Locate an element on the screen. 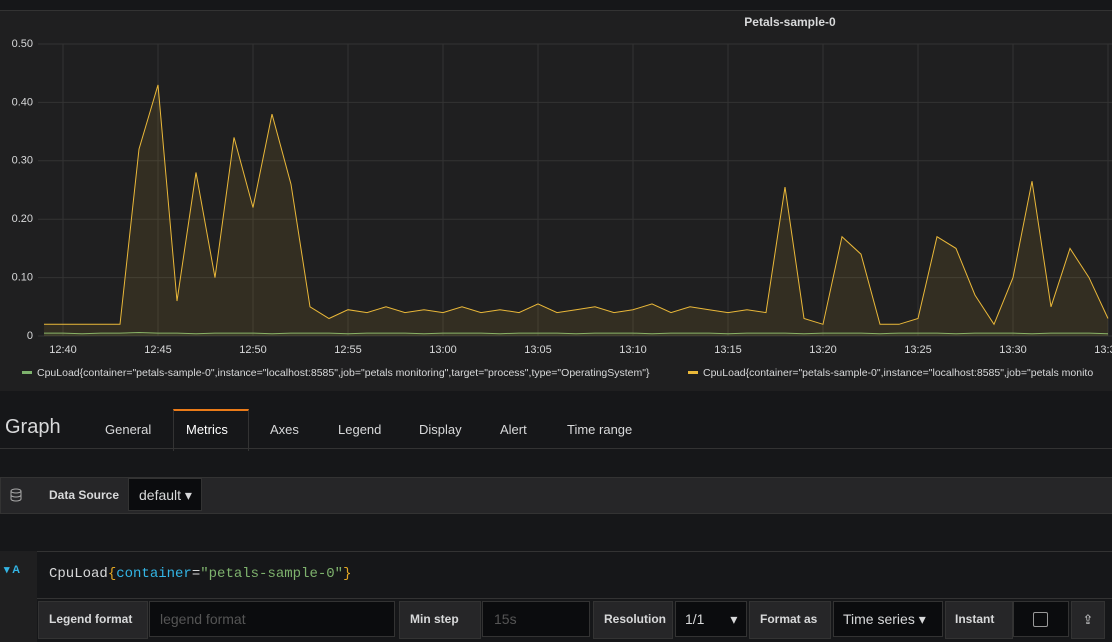 The height and width of the screenshot is (642, 1112). q-eq: = is located at coordinates (196, 574).